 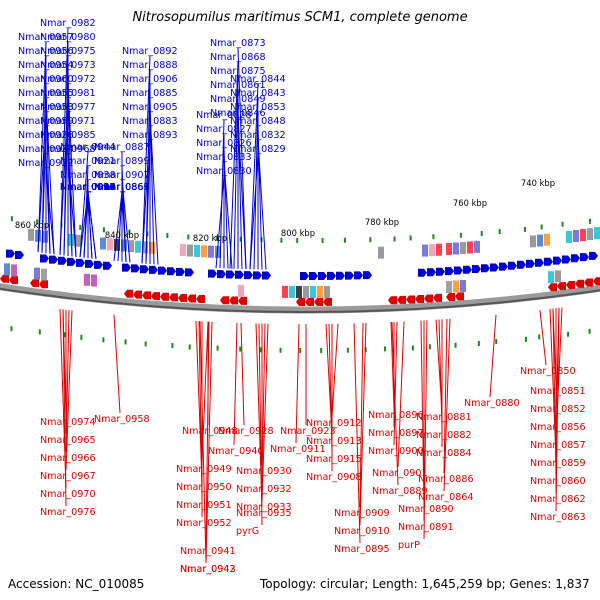 What do you see at coordinates (210, 238) in the screenshot?
I see `tick-label: 820 kbp` at bounding box center [210, 238].